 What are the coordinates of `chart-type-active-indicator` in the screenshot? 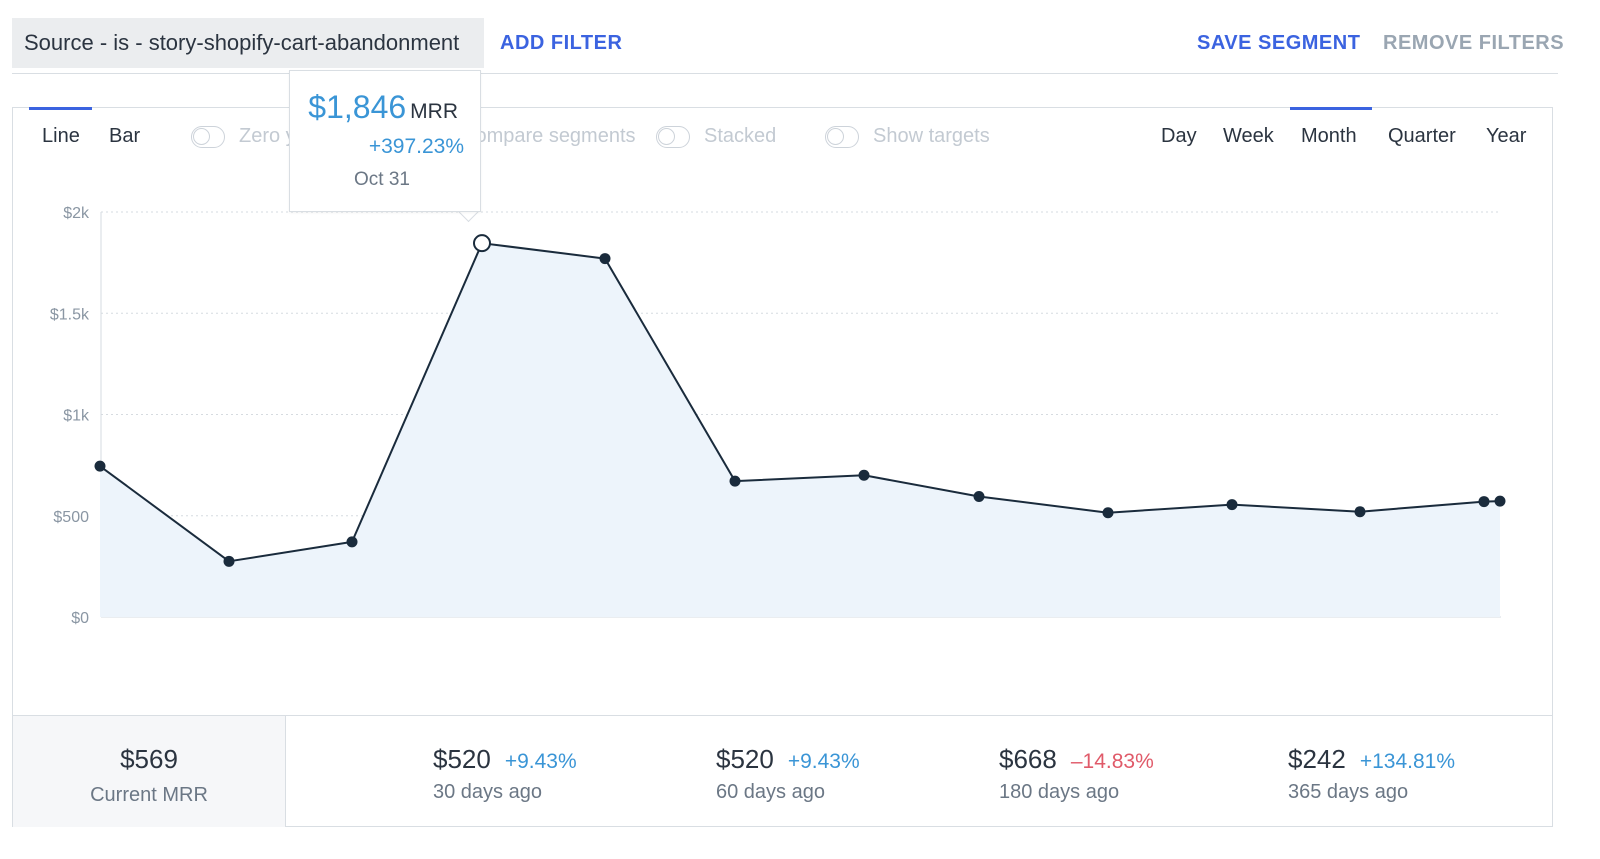 It's located at (60, 108).